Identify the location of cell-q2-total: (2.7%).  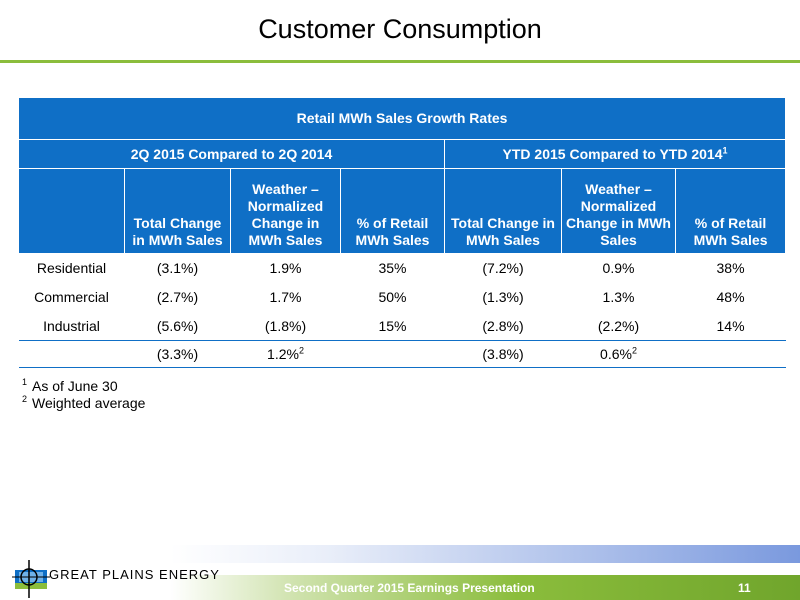
(177, 297).